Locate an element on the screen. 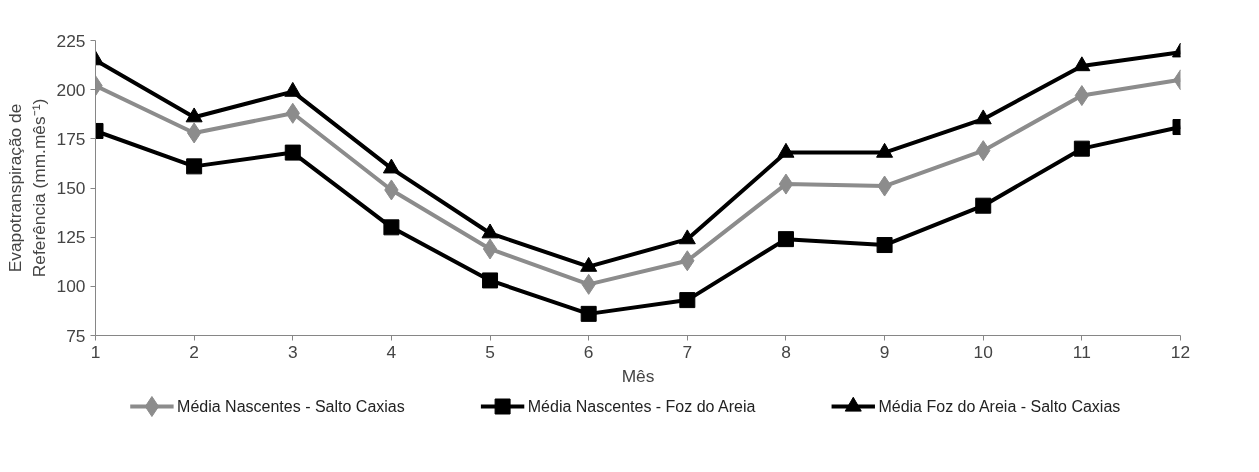 This screenshot has width=1259, height=472. y-tick-label: 200 is located at coordinates (71, 89).